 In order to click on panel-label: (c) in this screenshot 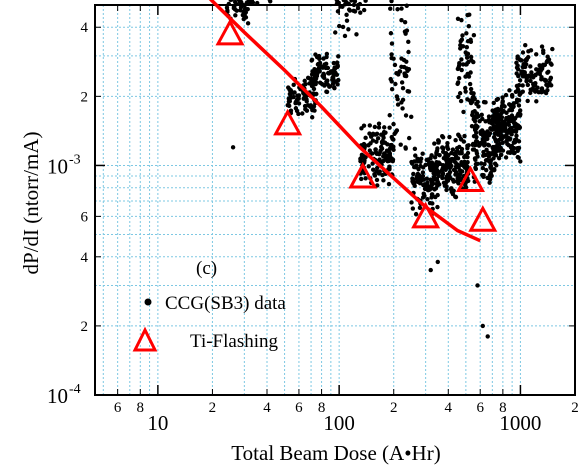, I will do `click(206, 268)`.